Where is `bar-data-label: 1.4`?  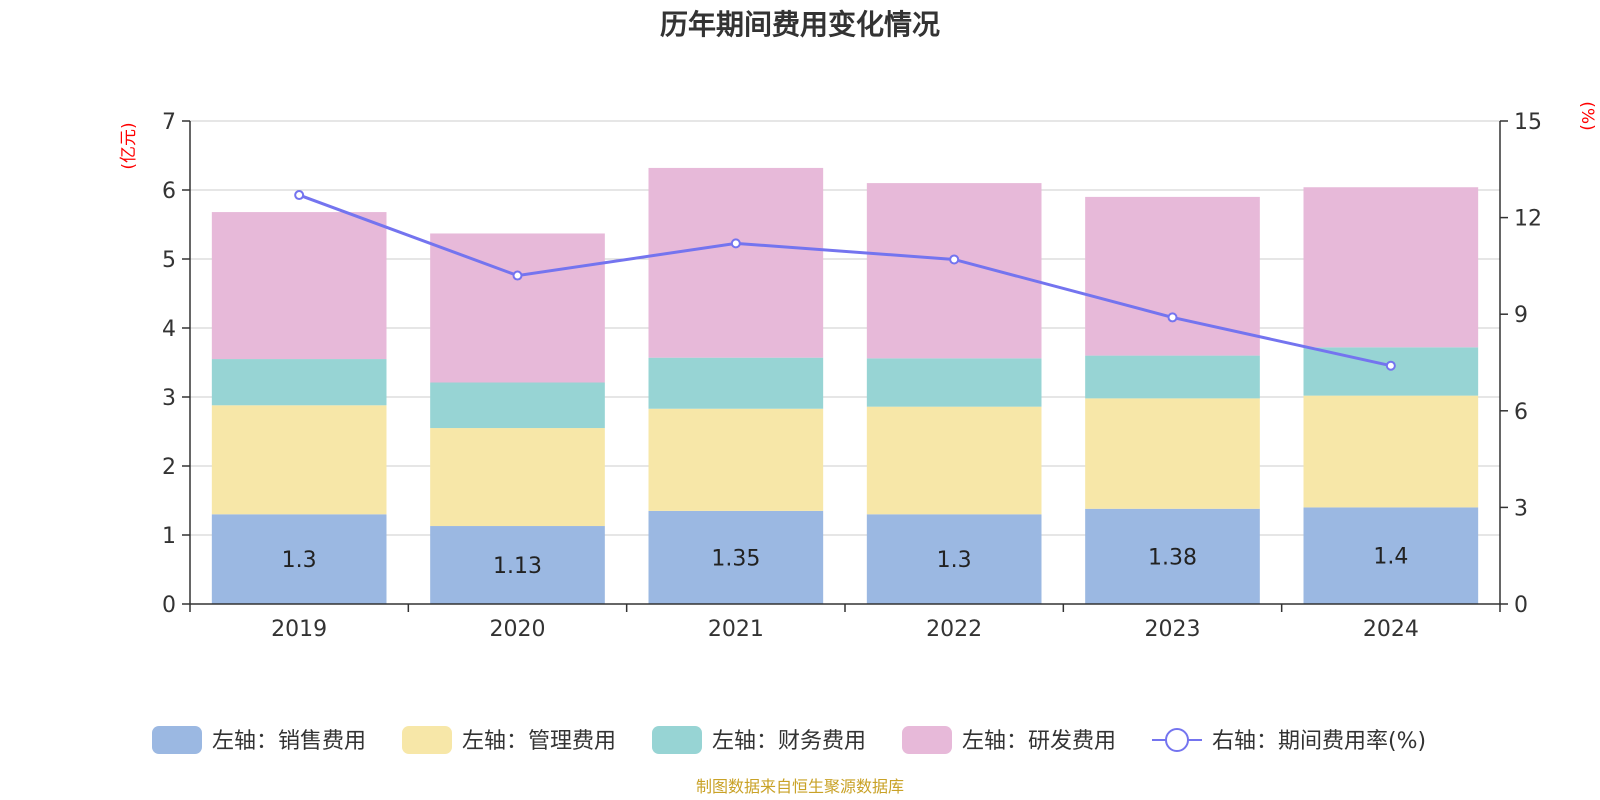
bar-data-label: 1.4 is located at coordinates (1390, 557).